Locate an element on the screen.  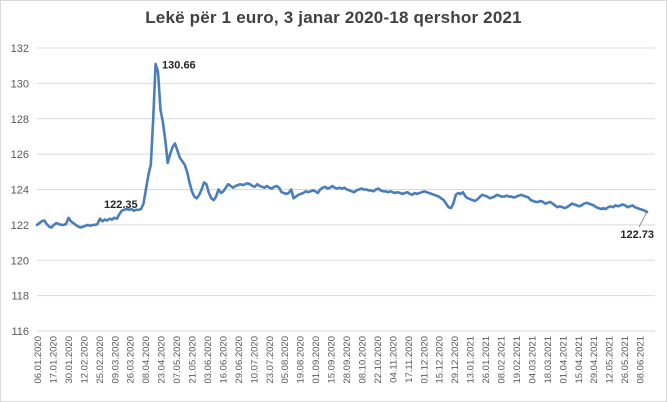
x-tick-label: 16.06.2020 is located at coordinates (223, 360).